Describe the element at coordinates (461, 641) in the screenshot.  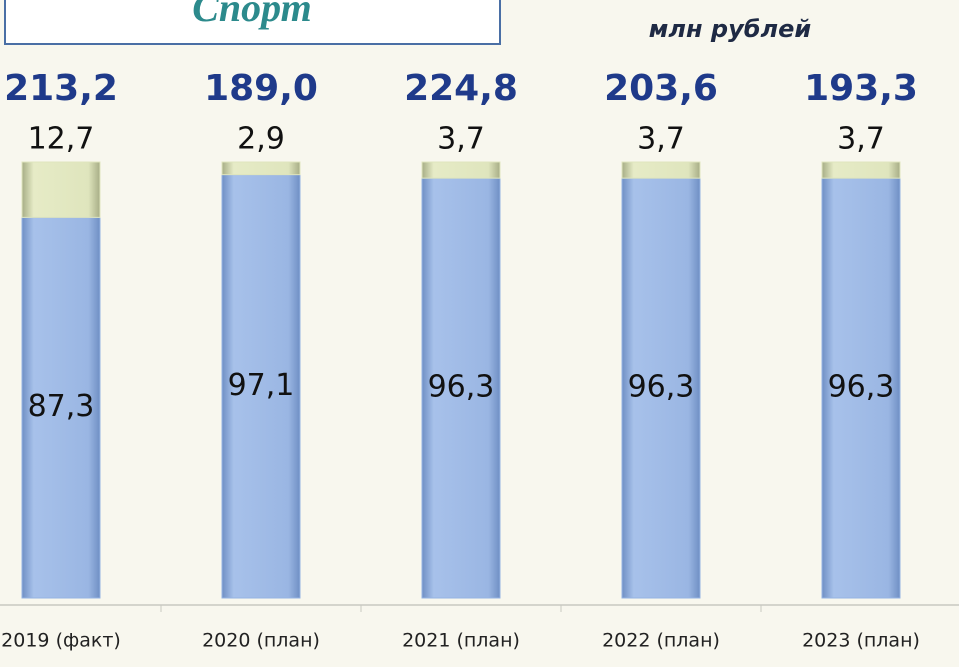
I see `x-tick-label: 2021 (план)` at that location.